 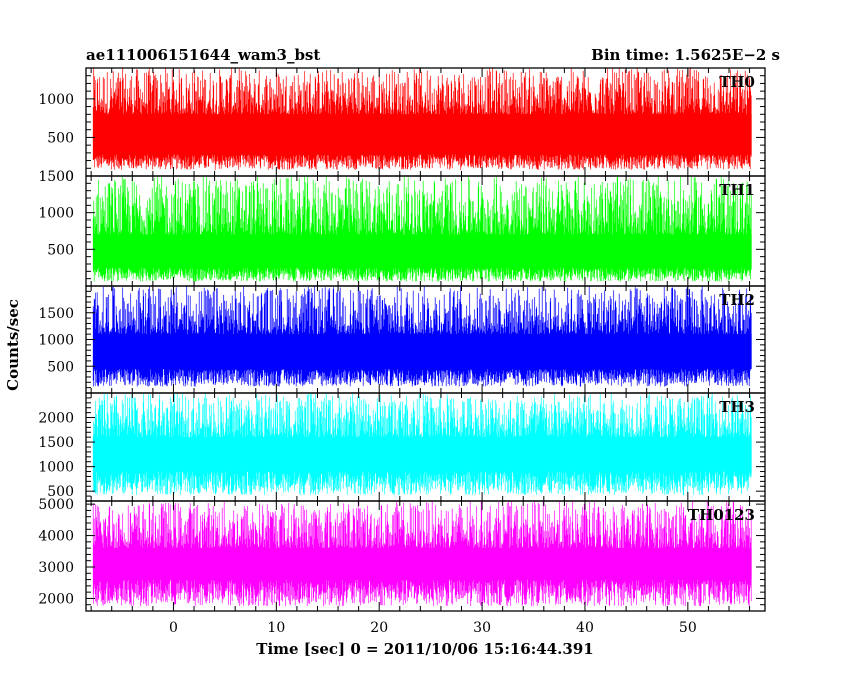 What do you see at coordinates (737, 300) in the screenshot?
I see `panel-label-th2: TH2` at bounding box center [737, 300].